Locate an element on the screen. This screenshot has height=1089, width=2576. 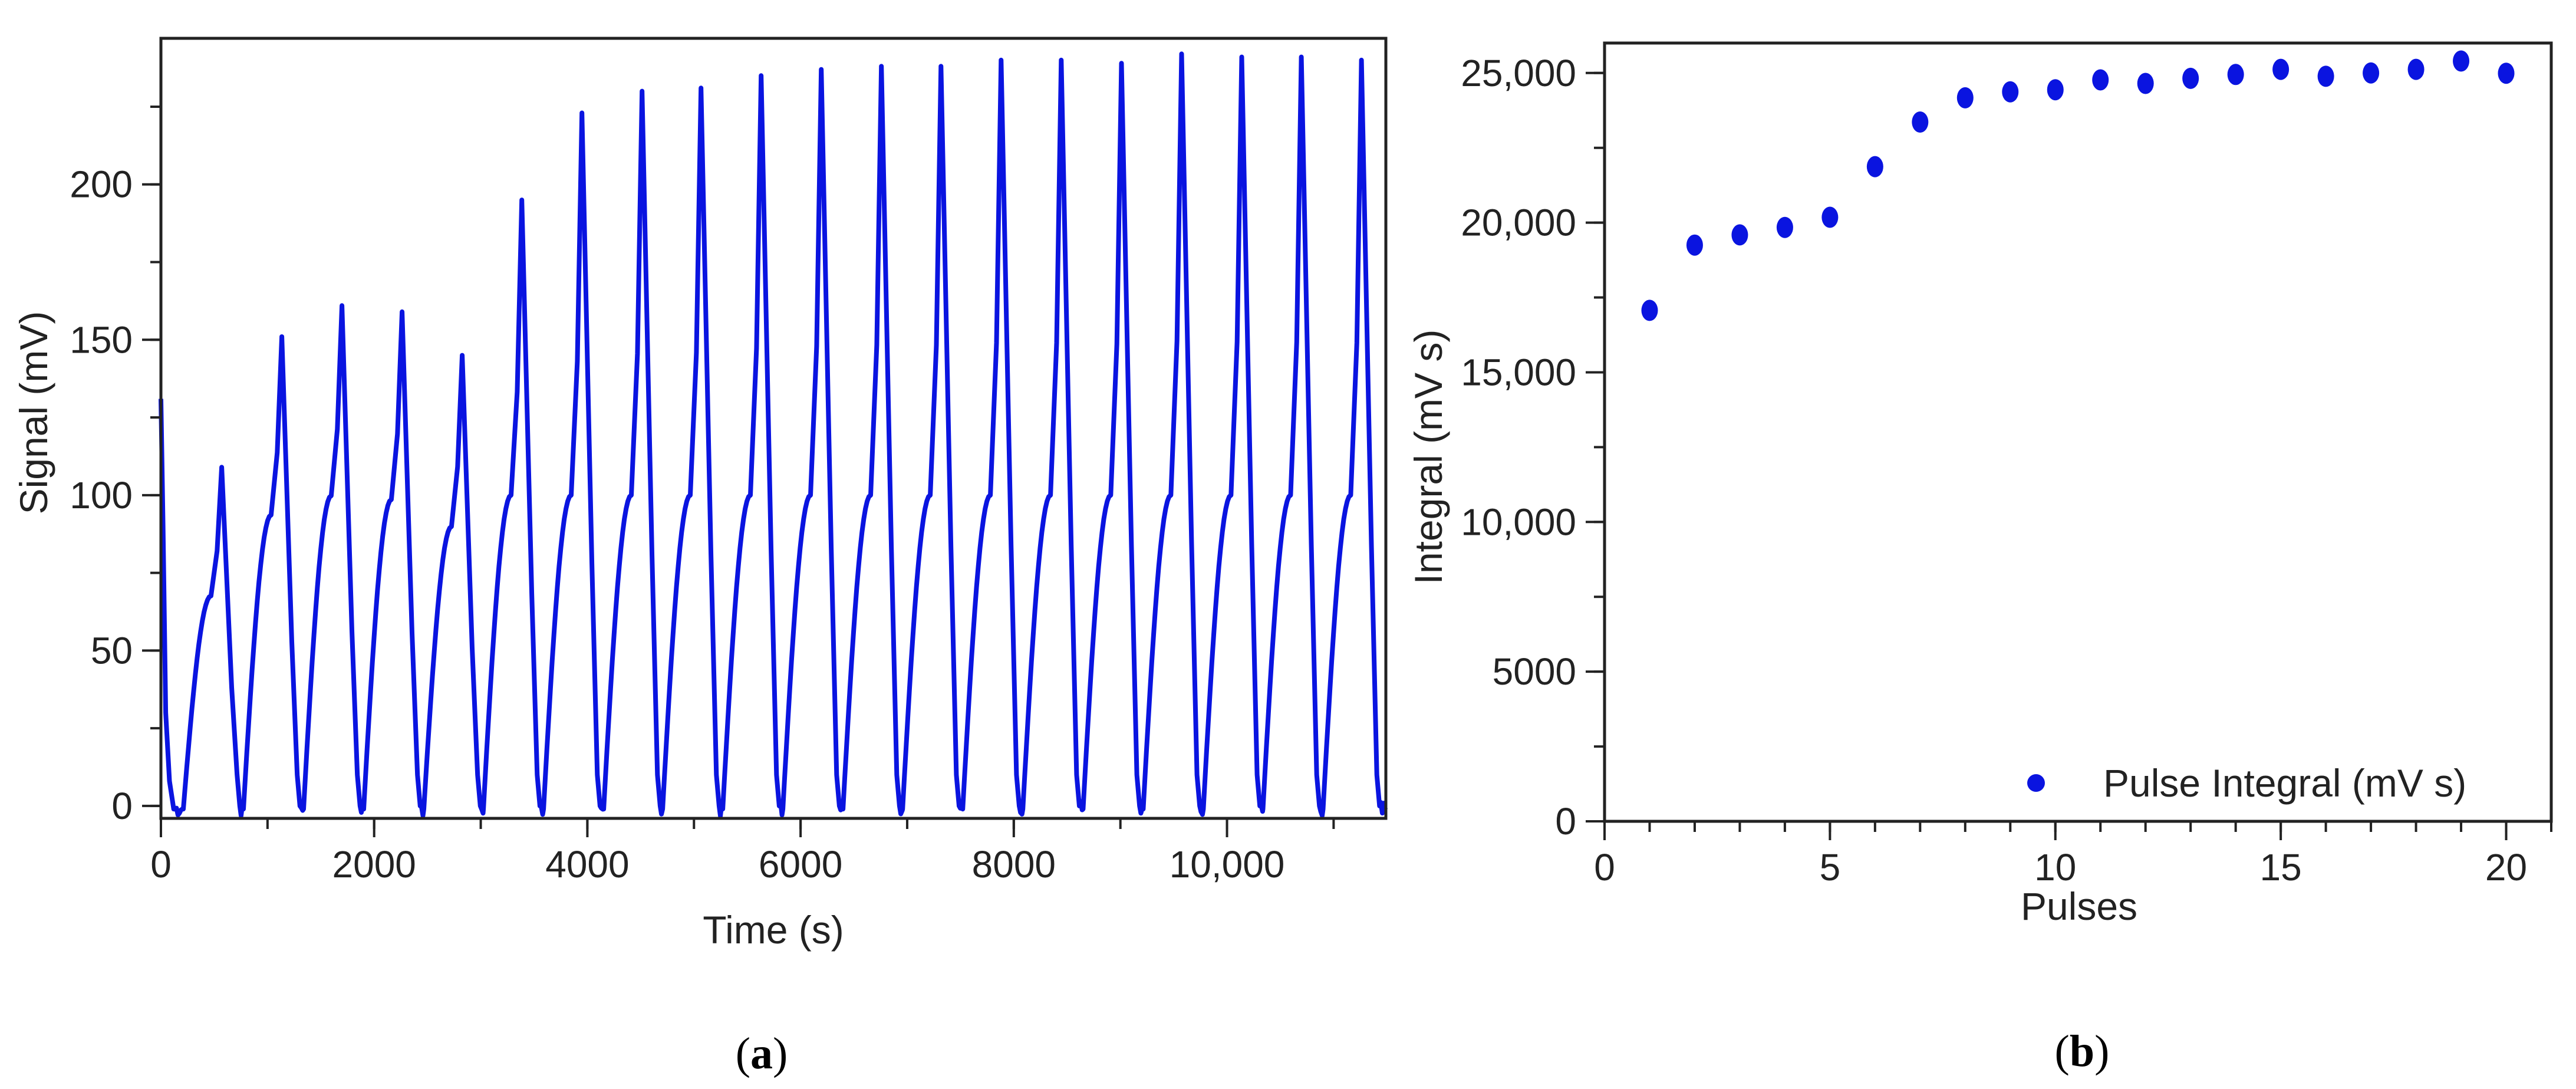
y-tick-label: 10,000 is located at coordinates (1518, 522).